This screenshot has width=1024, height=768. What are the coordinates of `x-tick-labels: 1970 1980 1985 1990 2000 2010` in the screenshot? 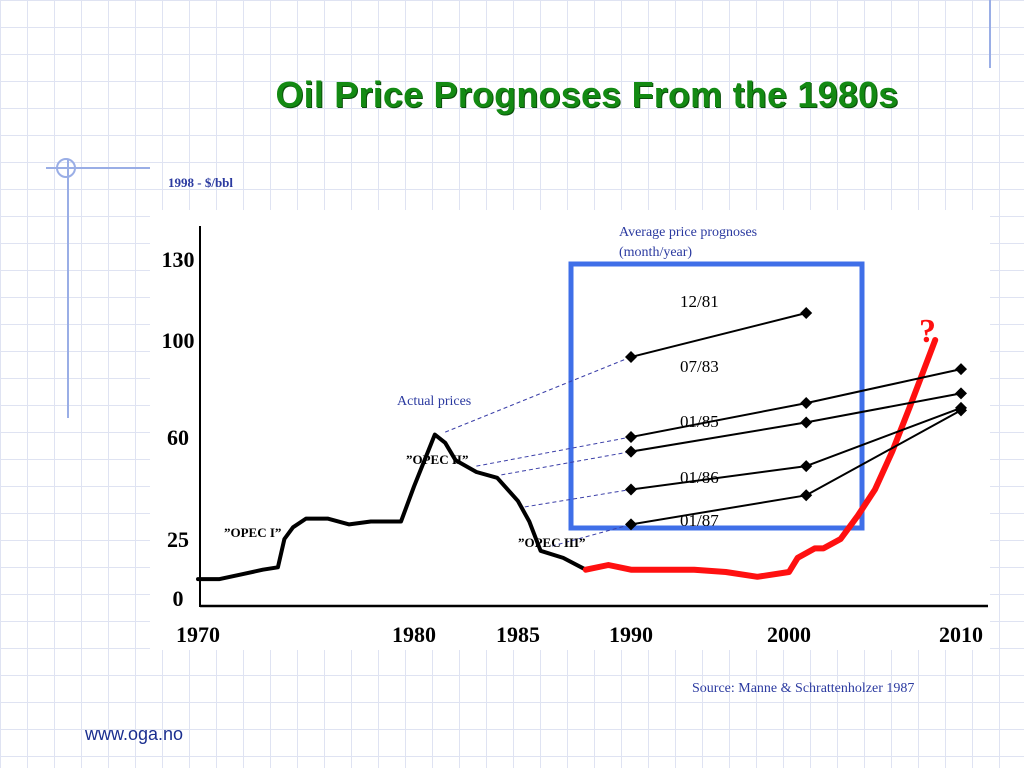 It's located at (579, 634).